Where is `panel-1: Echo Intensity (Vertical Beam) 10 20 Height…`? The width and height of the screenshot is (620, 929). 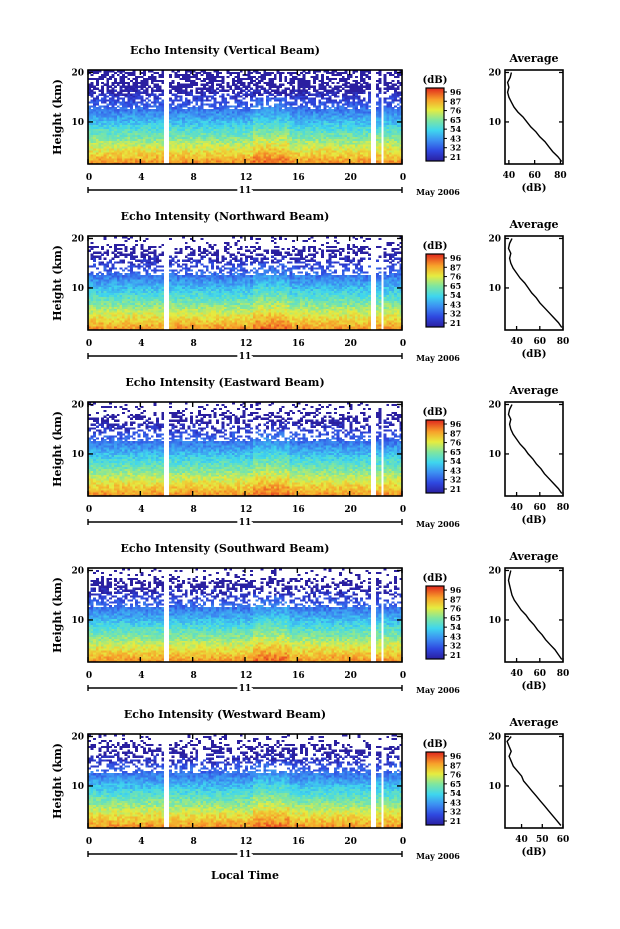 panel-1: Echo Intensity (Vertical Beam) 10 20 Height… is located at coordinates (309, 120).